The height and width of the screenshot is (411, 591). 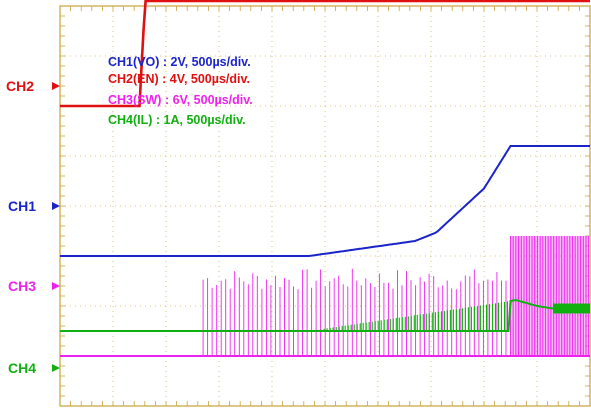 I want to click on legend-ch4: CH4(IL) : 1A, 500µs/div., so click(x=177, y=120).